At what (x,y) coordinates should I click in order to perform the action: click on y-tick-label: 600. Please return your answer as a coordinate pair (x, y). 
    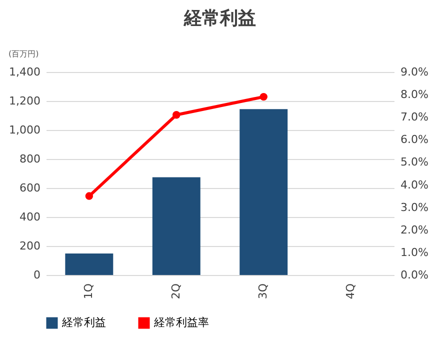
    Looking at the image, I should click on (30, 188).